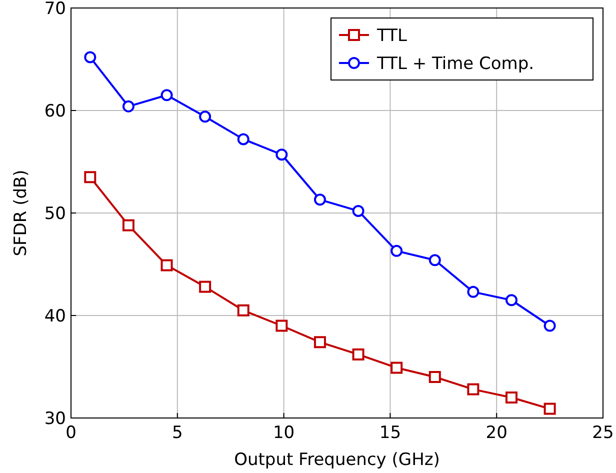 This screenshot has height=473, width=616. Describe the element at coordinates (337, 460) in the screenshot. I see `x-axis-title: Output Frequency (GHz)` at that location.